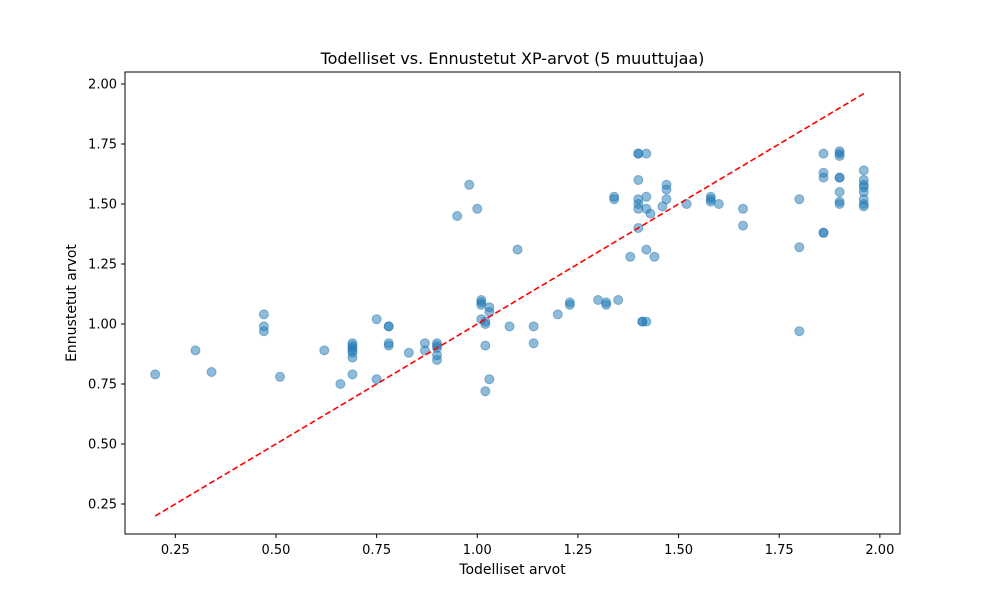  I want to click on x-axis-title: Todelliset arvot, so click(512, 570).